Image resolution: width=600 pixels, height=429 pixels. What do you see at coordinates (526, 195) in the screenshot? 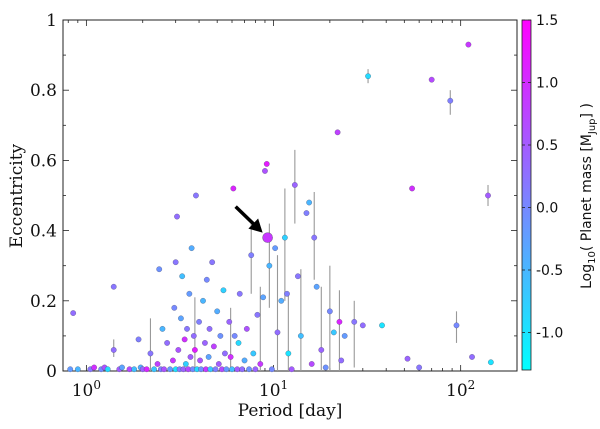
I see `colorbar` at bounding box center [526, 195].